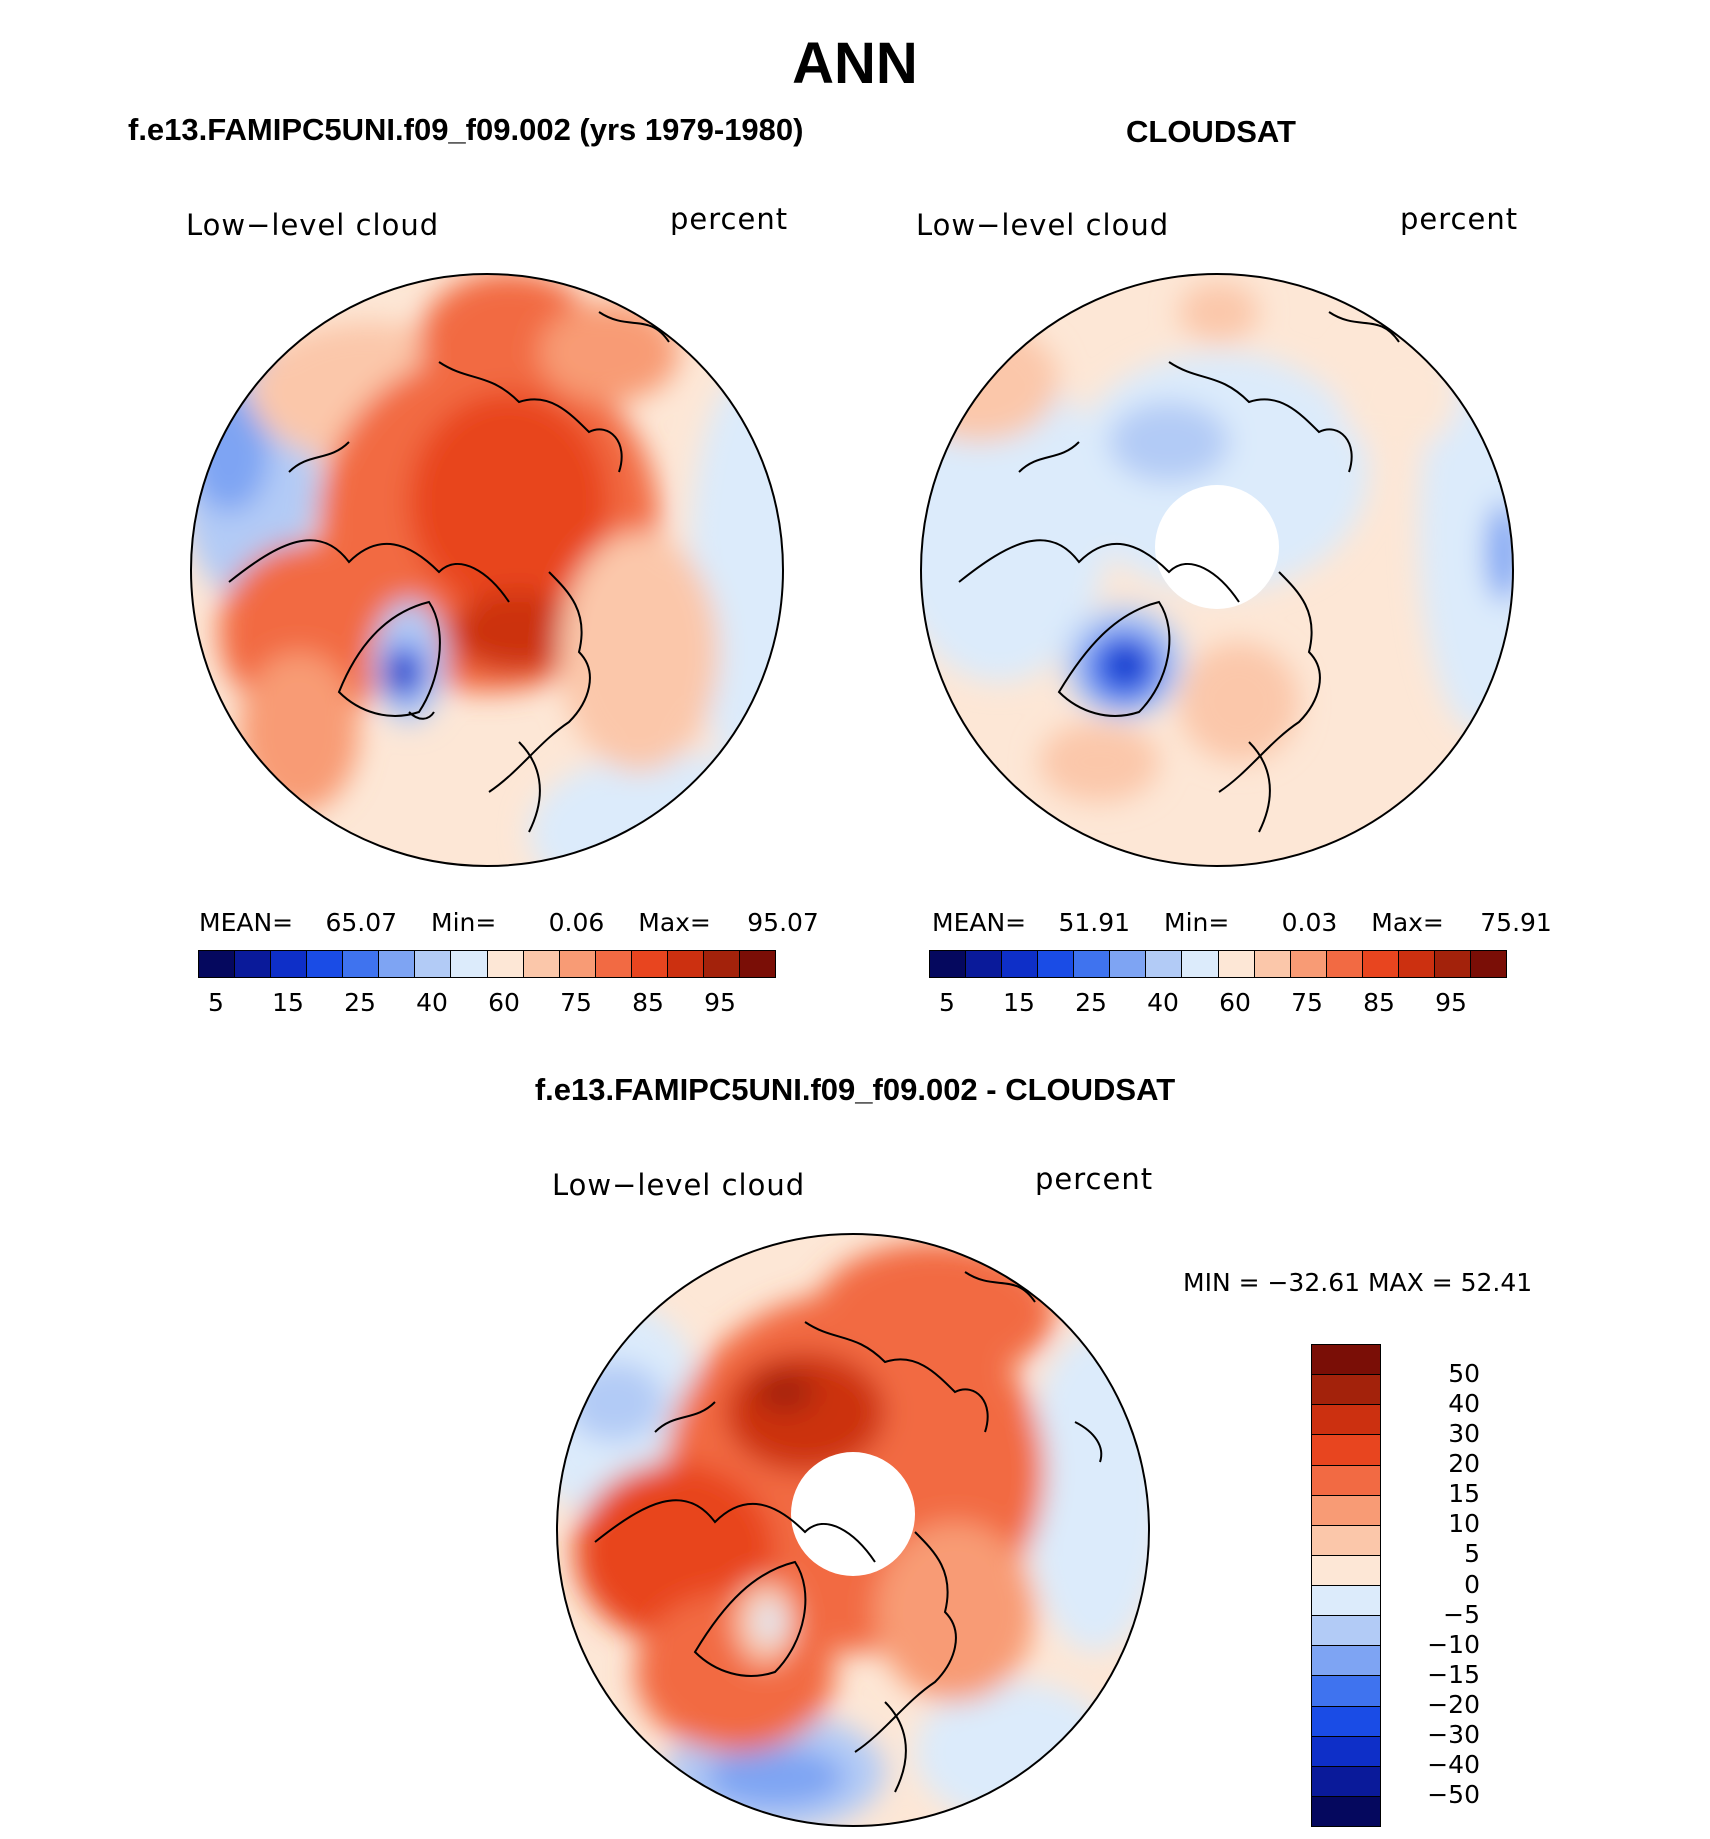 Image resolution: width=1710 pixels, height=1839 pixels. I want to click on panel-3-colorbar-tick-label: −5, so click(1461, 1614).